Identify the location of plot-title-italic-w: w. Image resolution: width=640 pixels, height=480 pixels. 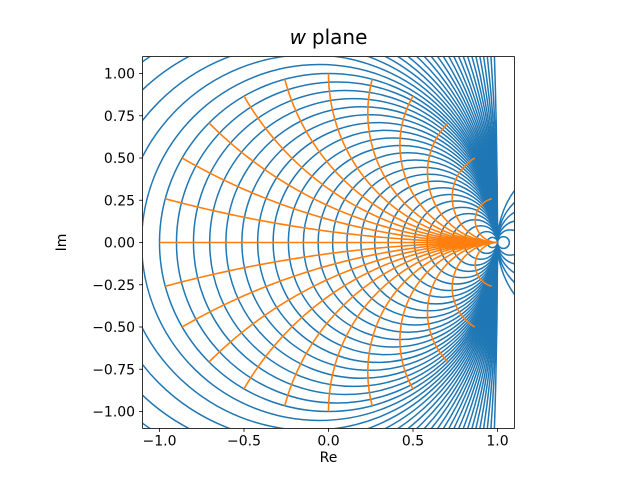
(298, 37).